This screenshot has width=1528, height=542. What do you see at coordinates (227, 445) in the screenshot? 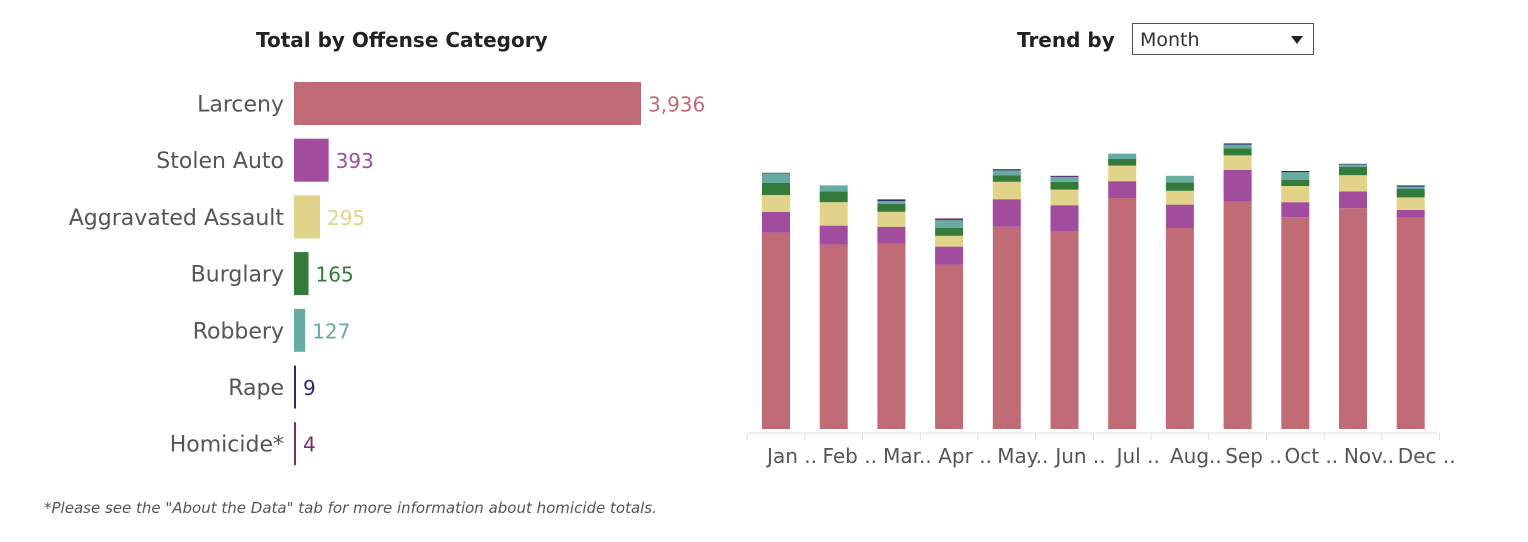
I see `category-label: Homicide*` at bounding box center [227, 445].